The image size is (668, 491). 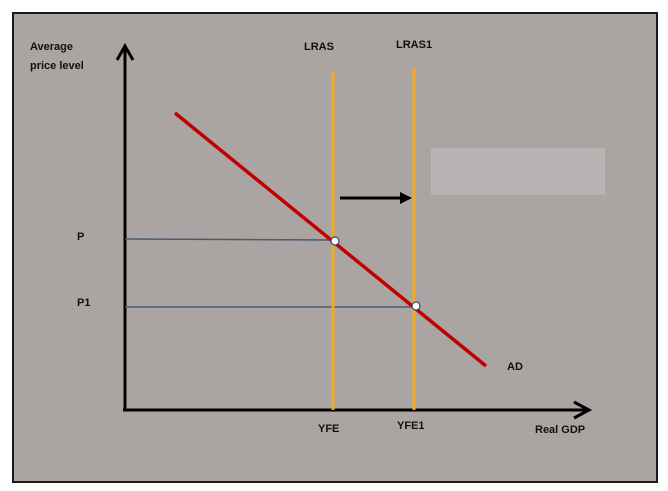 I want to click on equilibrium-point-p, so click(x=335, y=241).